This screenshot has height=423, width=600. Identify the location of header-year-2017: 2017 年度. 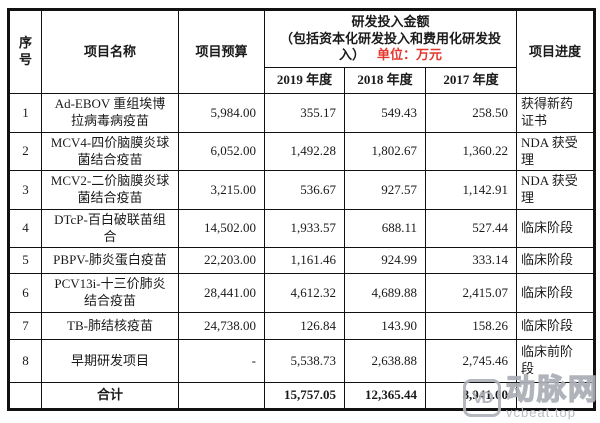
(471, 80).